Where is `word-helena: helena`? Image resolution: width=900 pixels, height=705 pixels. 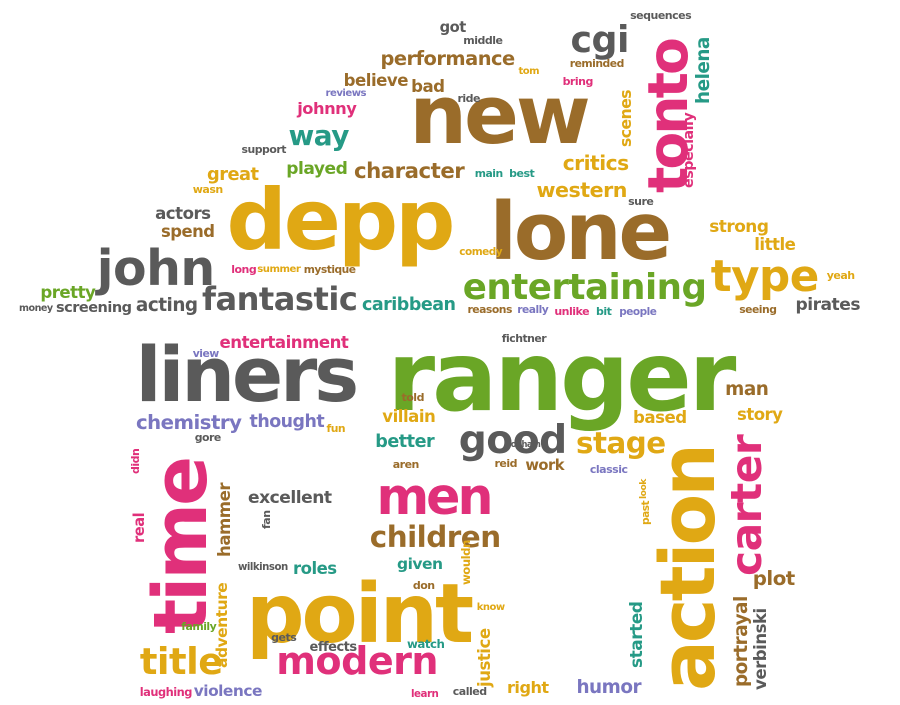 word-helena: helena is located at coordinates (703, 70).